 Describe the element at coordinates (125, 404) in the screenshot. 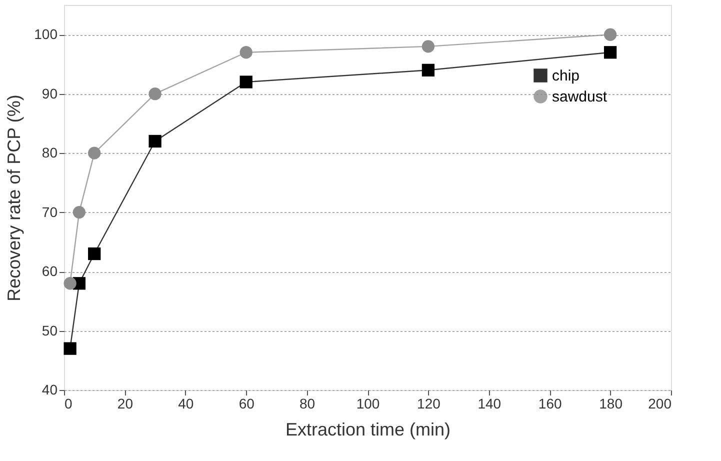

I see `x-tick-label: 20` at that location.